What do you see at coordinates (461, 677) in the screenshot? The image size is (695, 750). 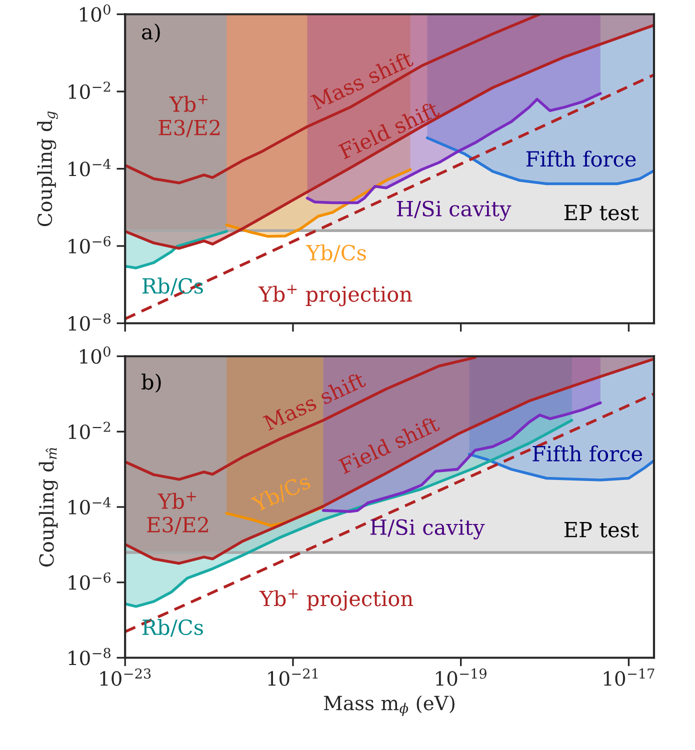 I see `x-tick-label: 10$^{−19}$` at bounding box center [461, 677].